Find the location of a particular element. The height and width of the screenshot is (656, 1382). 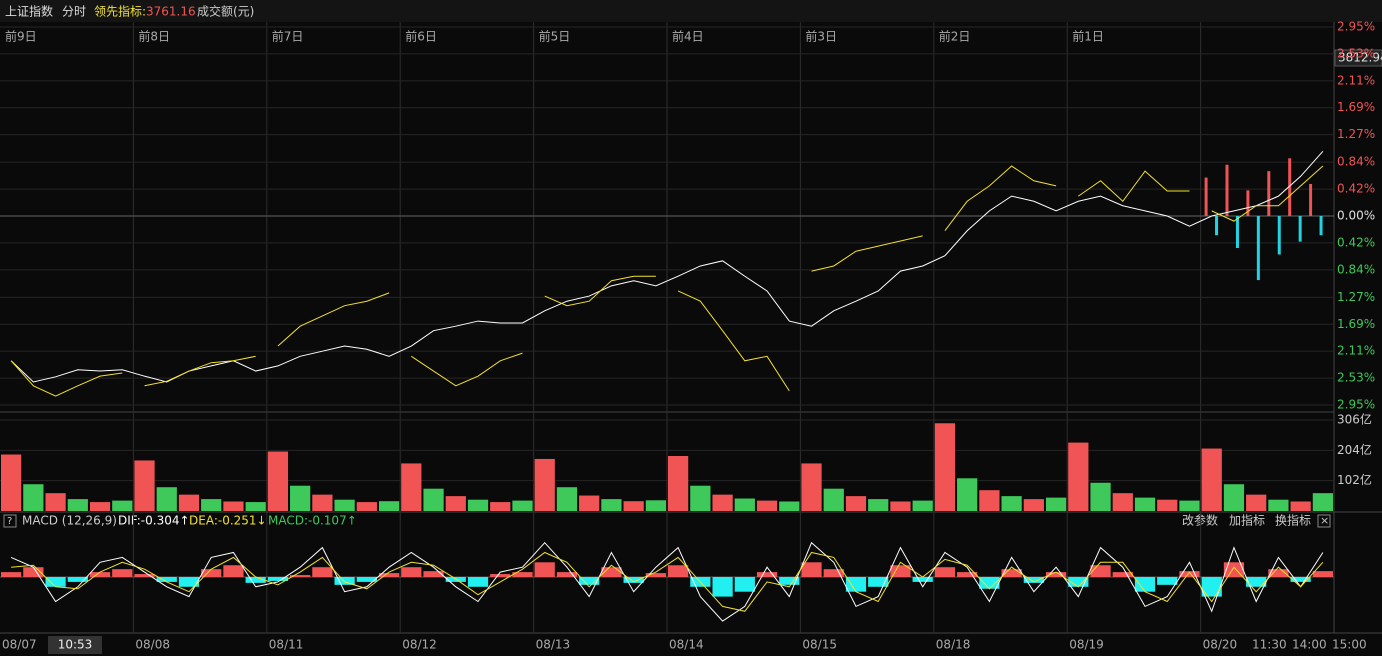

y-tick-label: 0.42% is located at coordinates (1356, 189).